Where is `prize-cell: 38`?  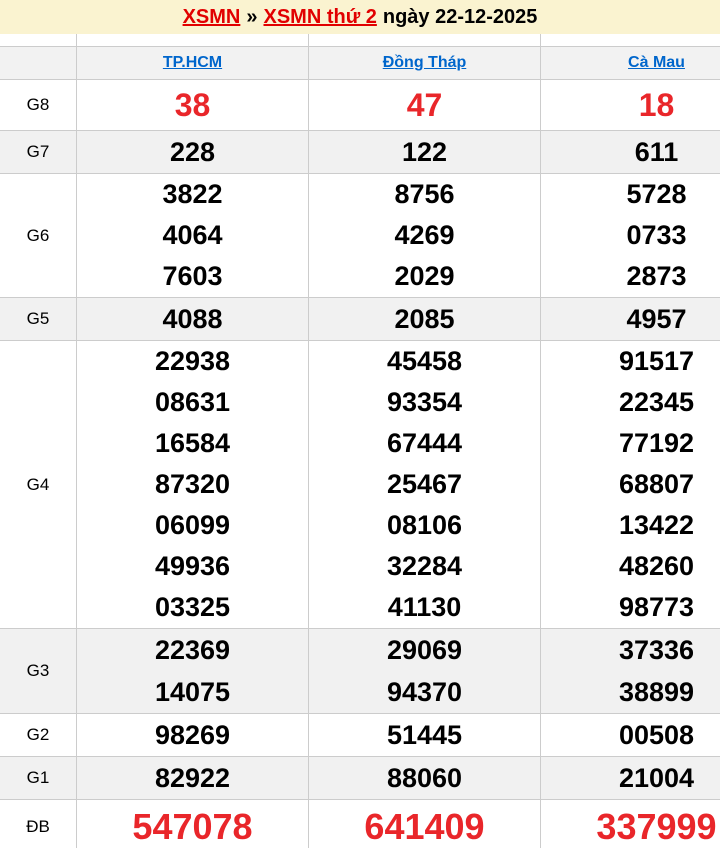
prize-cell: 38 is located at coordinates (192, 104).